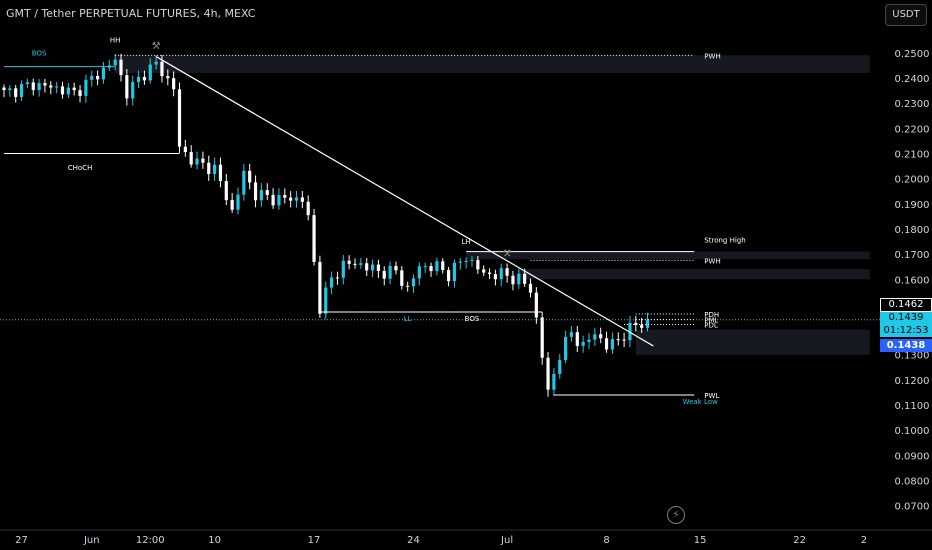 The height and width of the screenshot is (550, 932). What do you see at coordinates (906, 345) in the screenshot?
I see `bid-price-badge: 0.1438` at bounding box center [906, 345].